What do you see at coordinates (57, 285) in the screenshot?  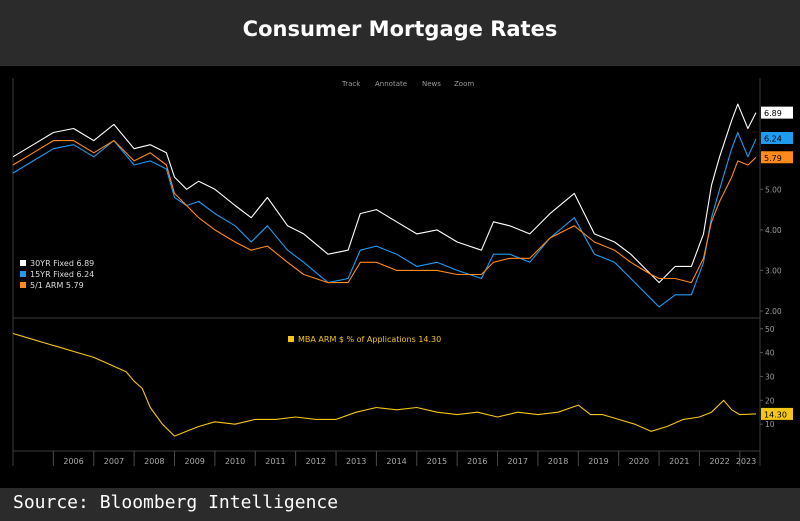 I see `legend-label-arm: 5/1 ARM 5.79` at bounding box center [57, 285].